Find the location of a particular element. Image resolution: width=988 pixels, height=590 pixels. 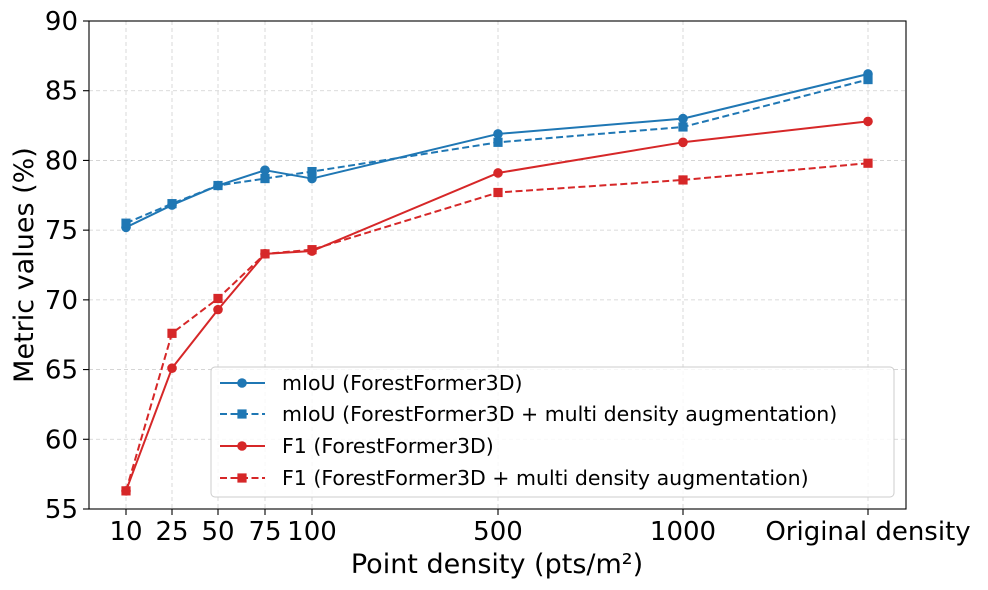

x-axis-title: Point density (pts/m²) is located at coordinates (497, 564).